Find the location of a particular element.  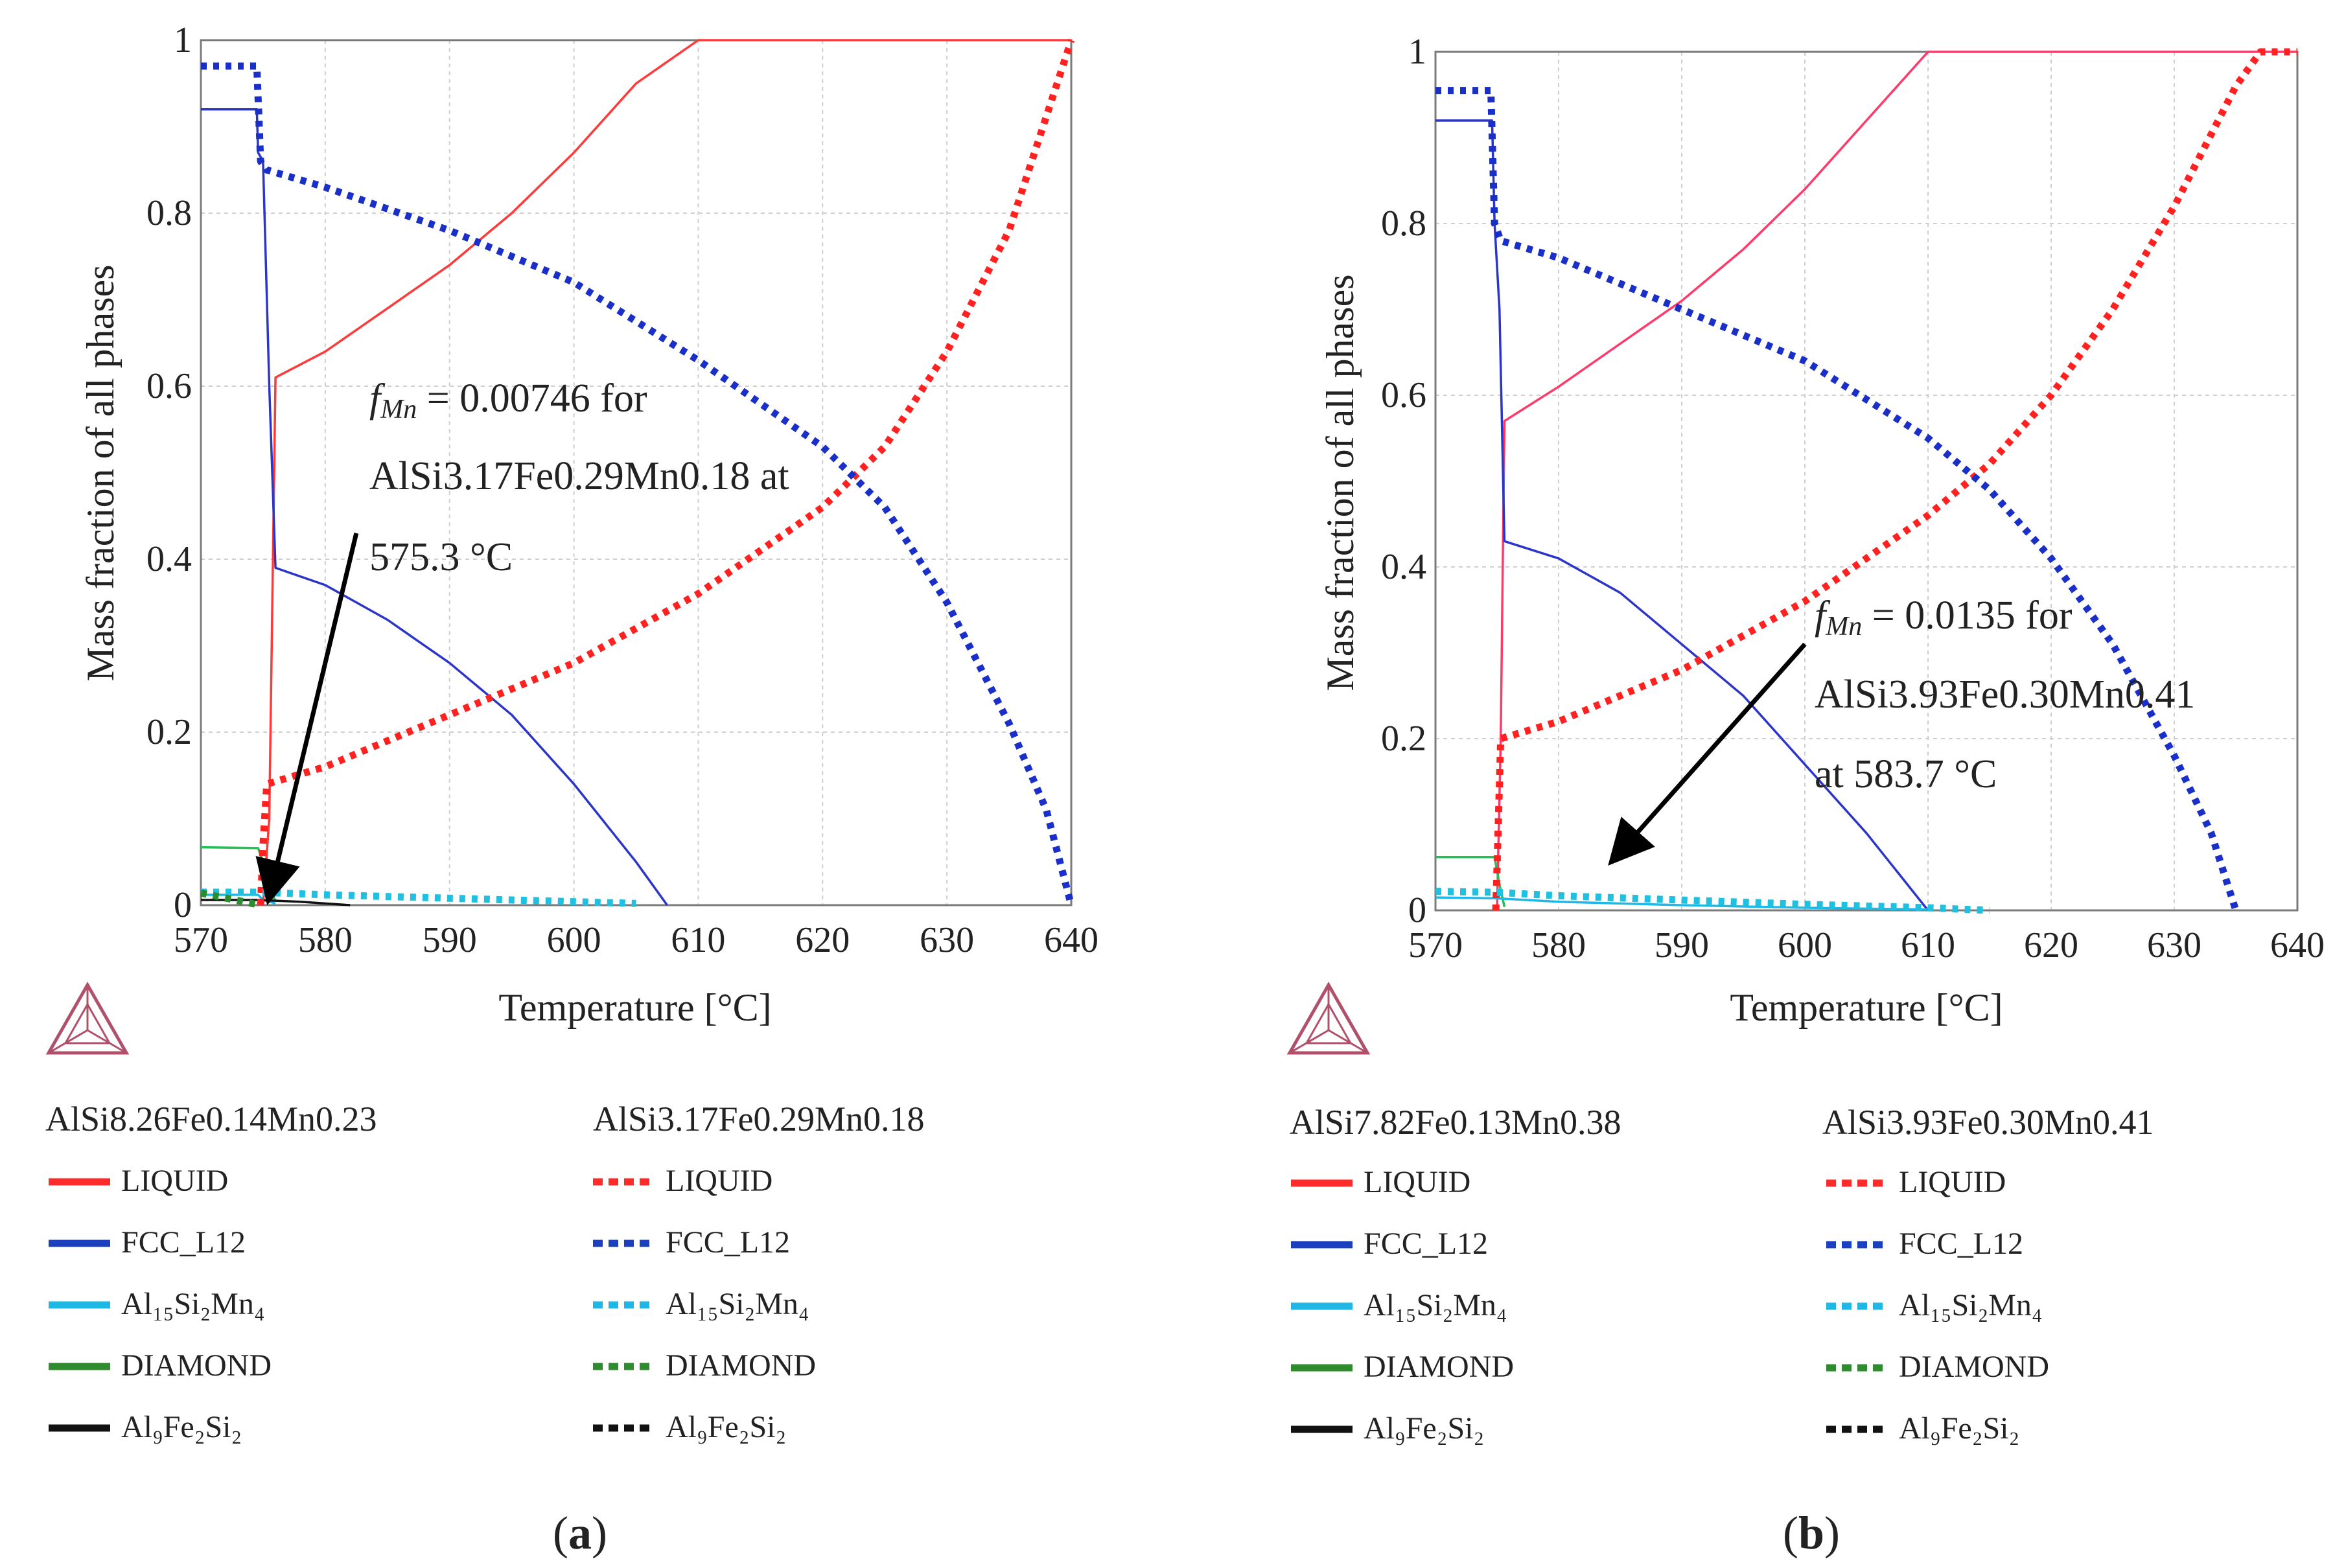

chart-a-x-tick-label: 580 is located at coordinates (325, 940).